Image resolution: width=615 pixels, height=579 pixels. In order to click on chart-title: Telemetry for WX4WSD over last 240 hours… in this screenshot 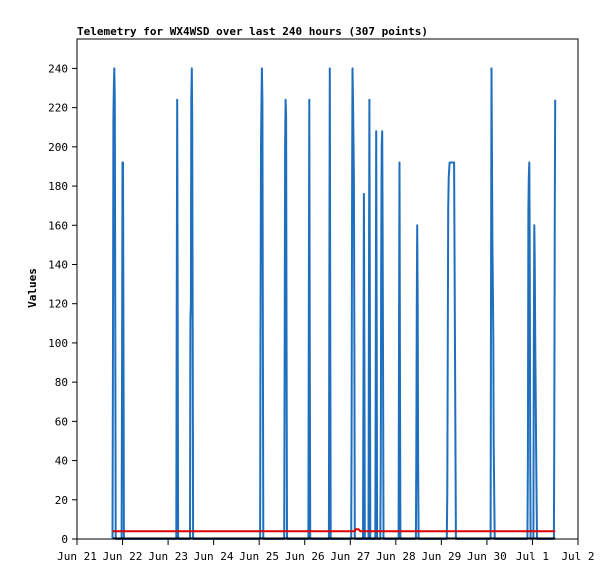, I will do `click(252, 31)`.